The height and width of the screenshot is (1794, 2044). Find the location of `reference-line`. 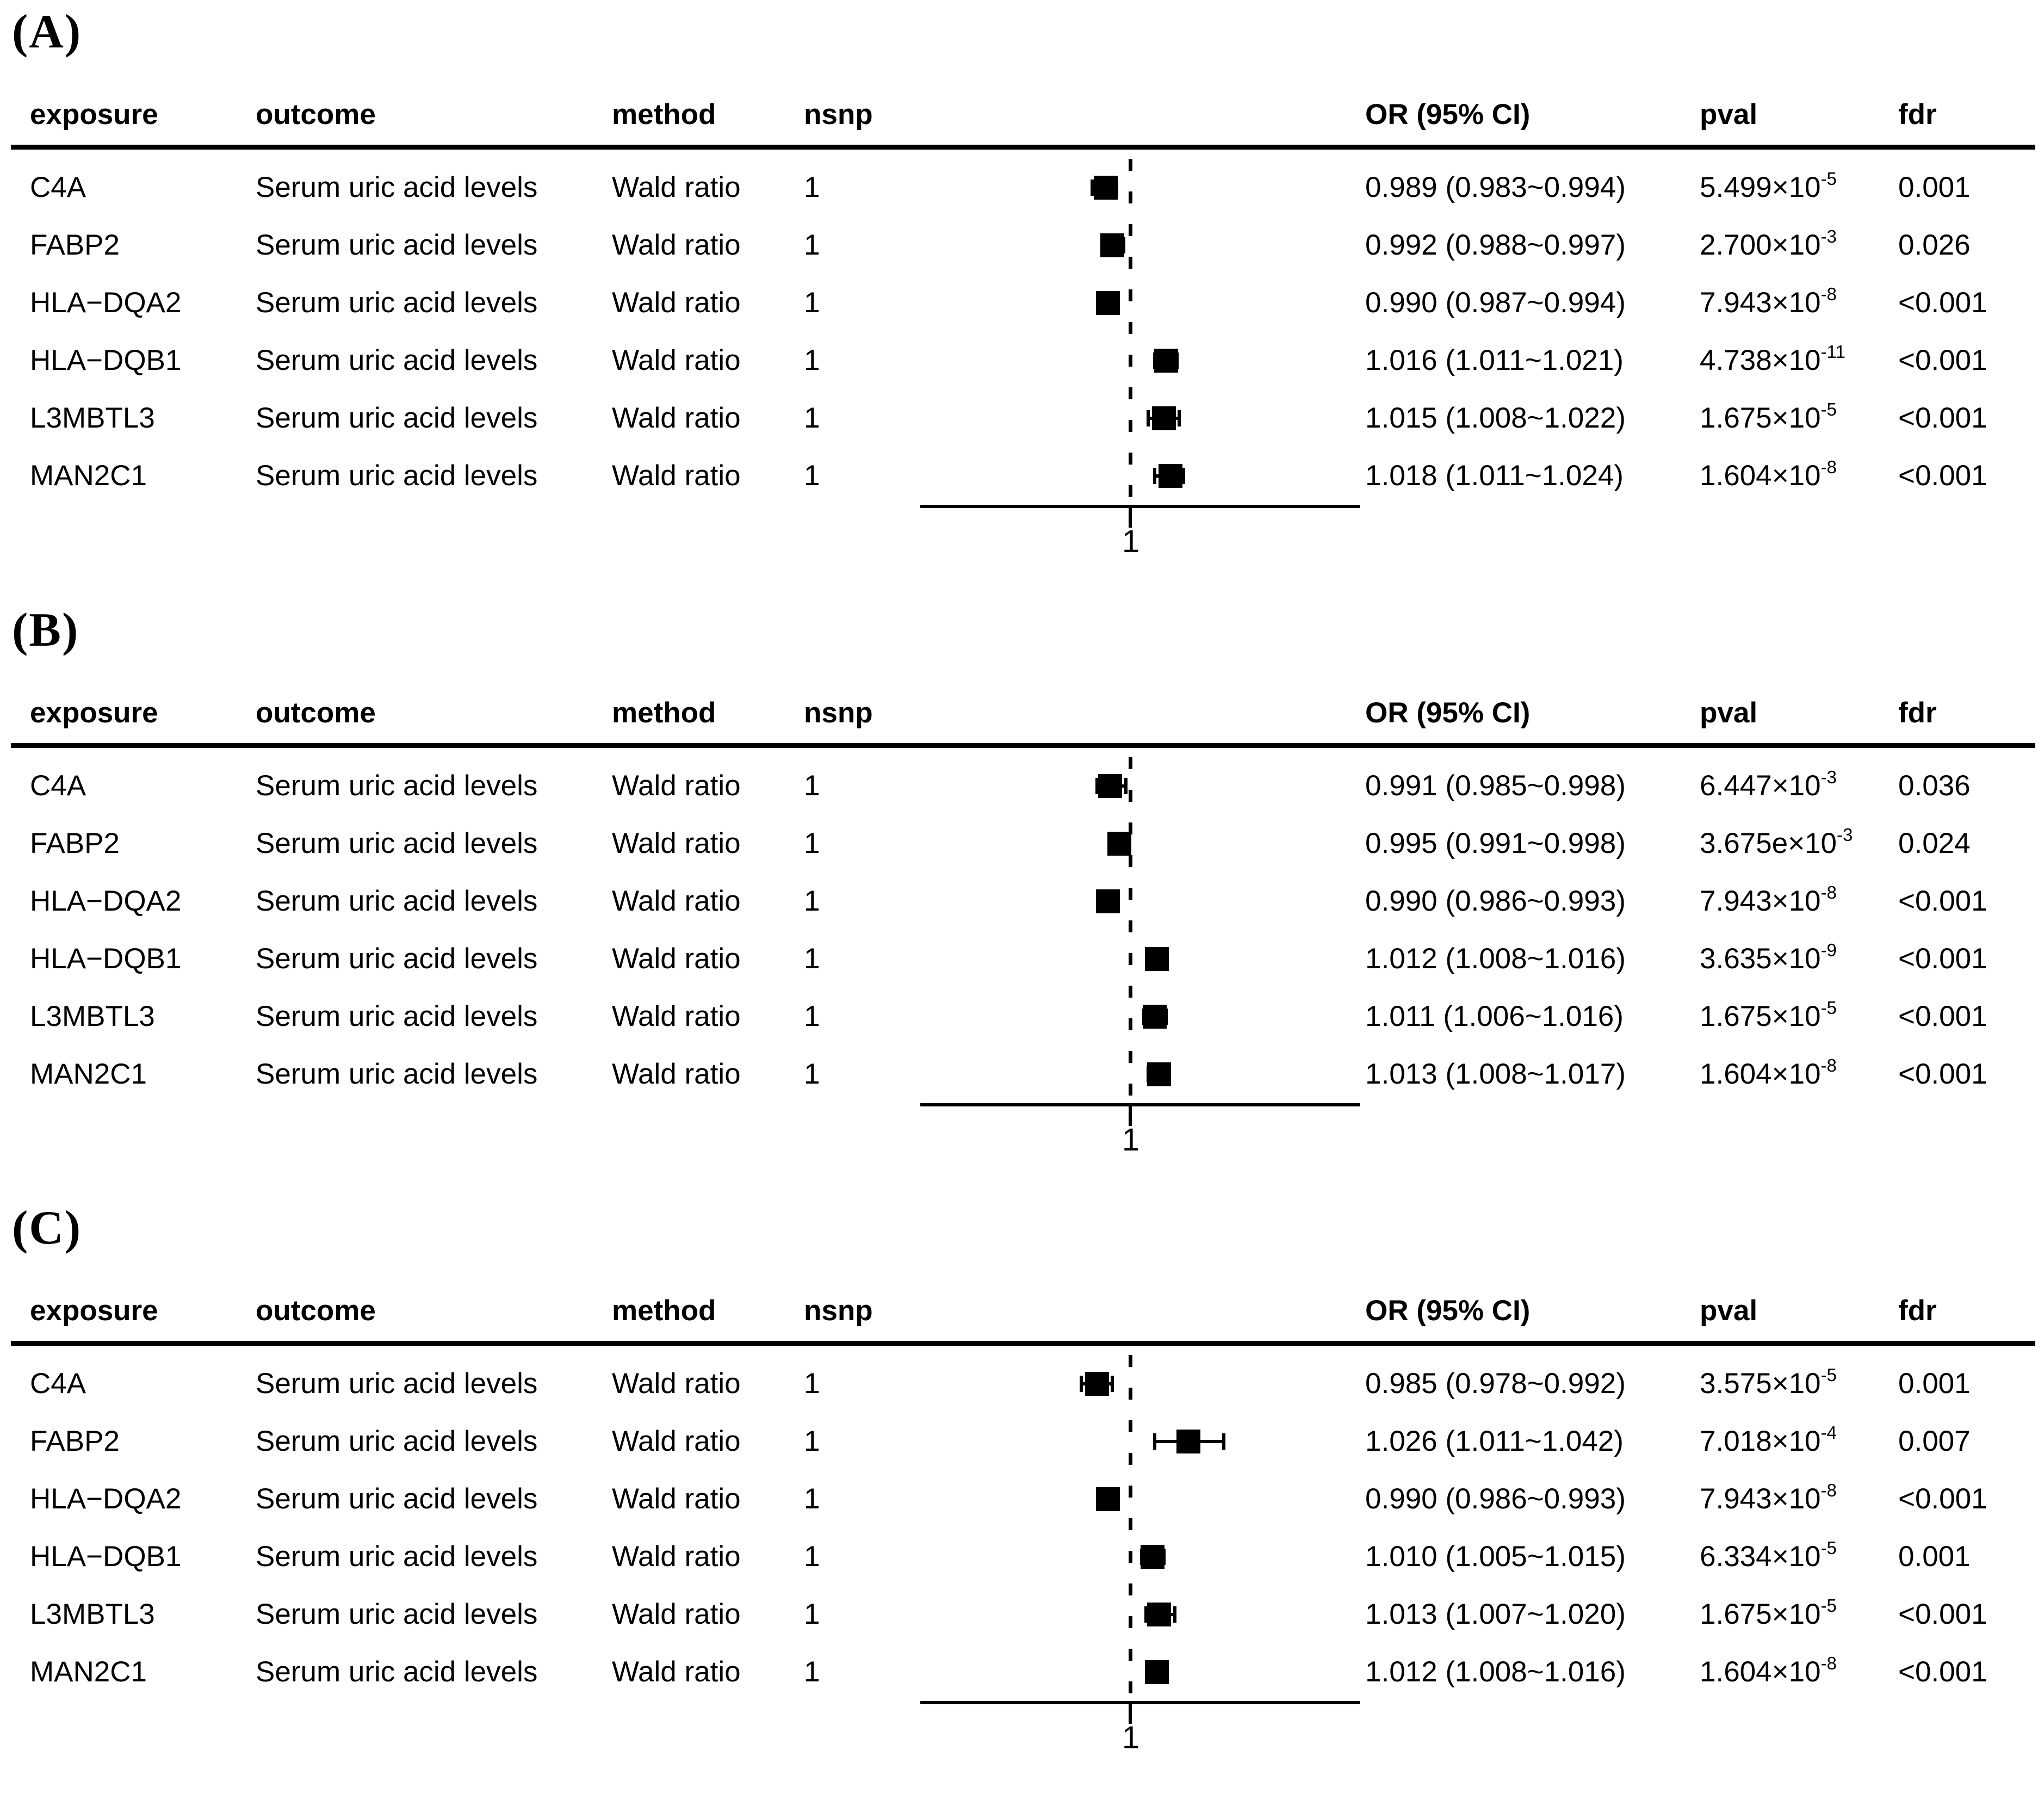

reference-line is located at coordinates (1130, 930).